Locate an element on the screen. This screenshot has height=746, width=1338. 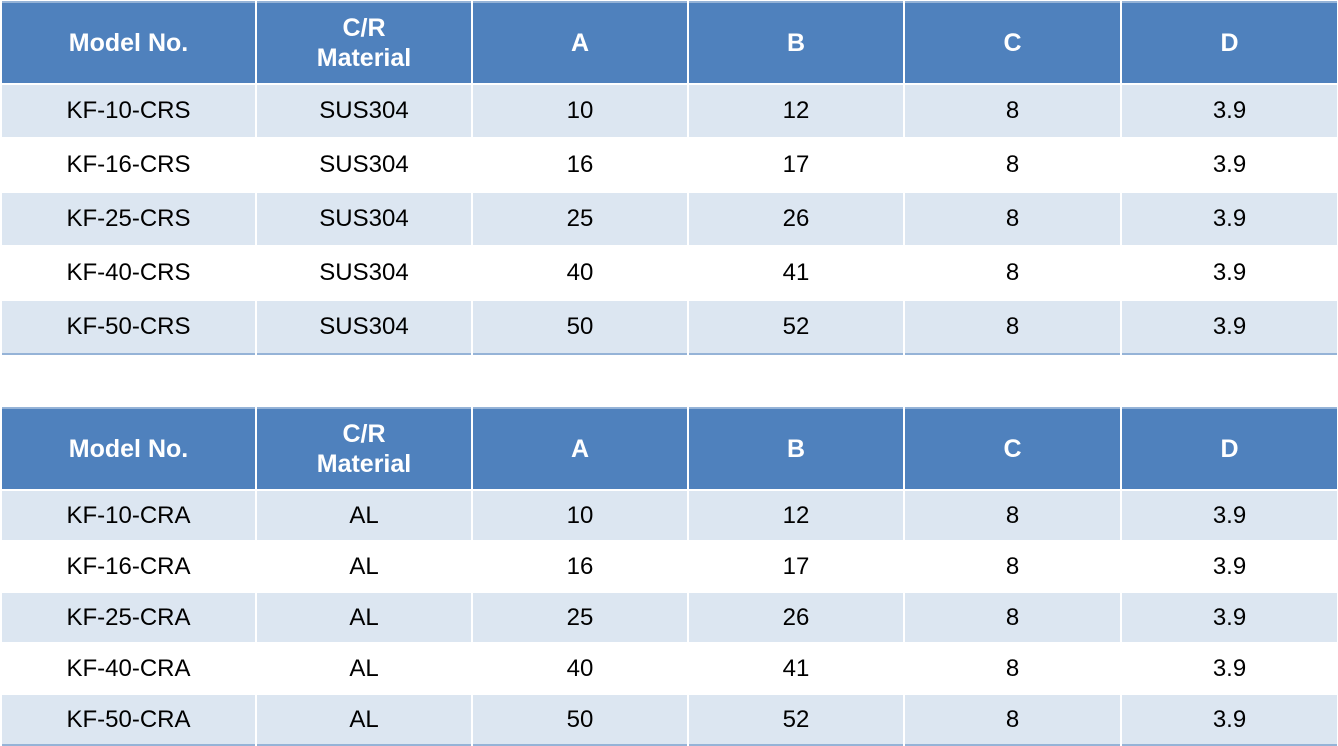
table-cell: KF-25-CRS is located at coordinates (128, 218).